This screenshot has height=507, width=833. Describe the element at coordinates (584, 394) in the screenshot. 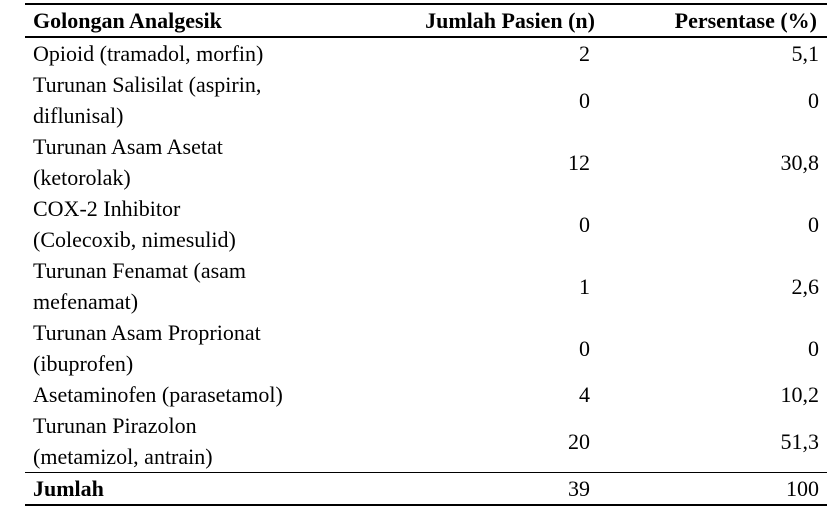

I see `patient-count-cell: 4` at that location.